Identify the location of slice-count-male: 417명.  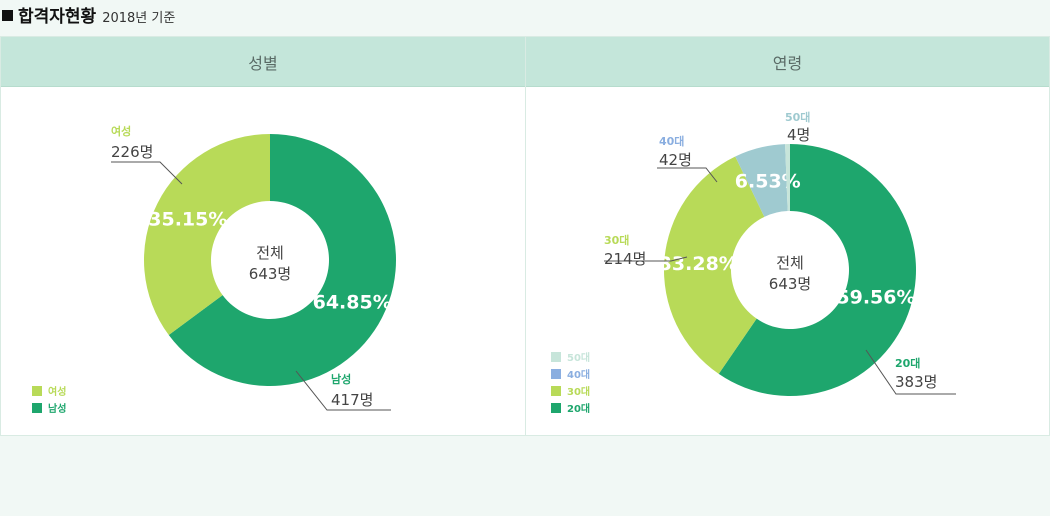
(352, 400).